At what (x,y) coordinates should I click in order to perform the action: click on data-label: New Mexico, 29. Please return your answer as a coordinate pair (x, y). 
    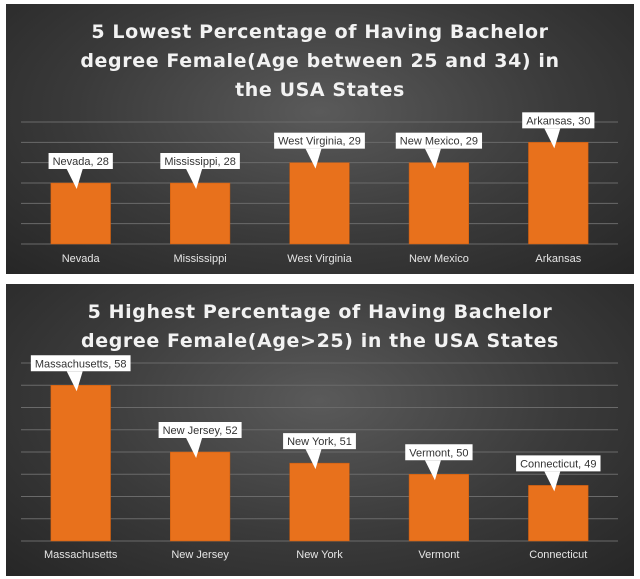
    Looking at the image, I should click on (439, 150).